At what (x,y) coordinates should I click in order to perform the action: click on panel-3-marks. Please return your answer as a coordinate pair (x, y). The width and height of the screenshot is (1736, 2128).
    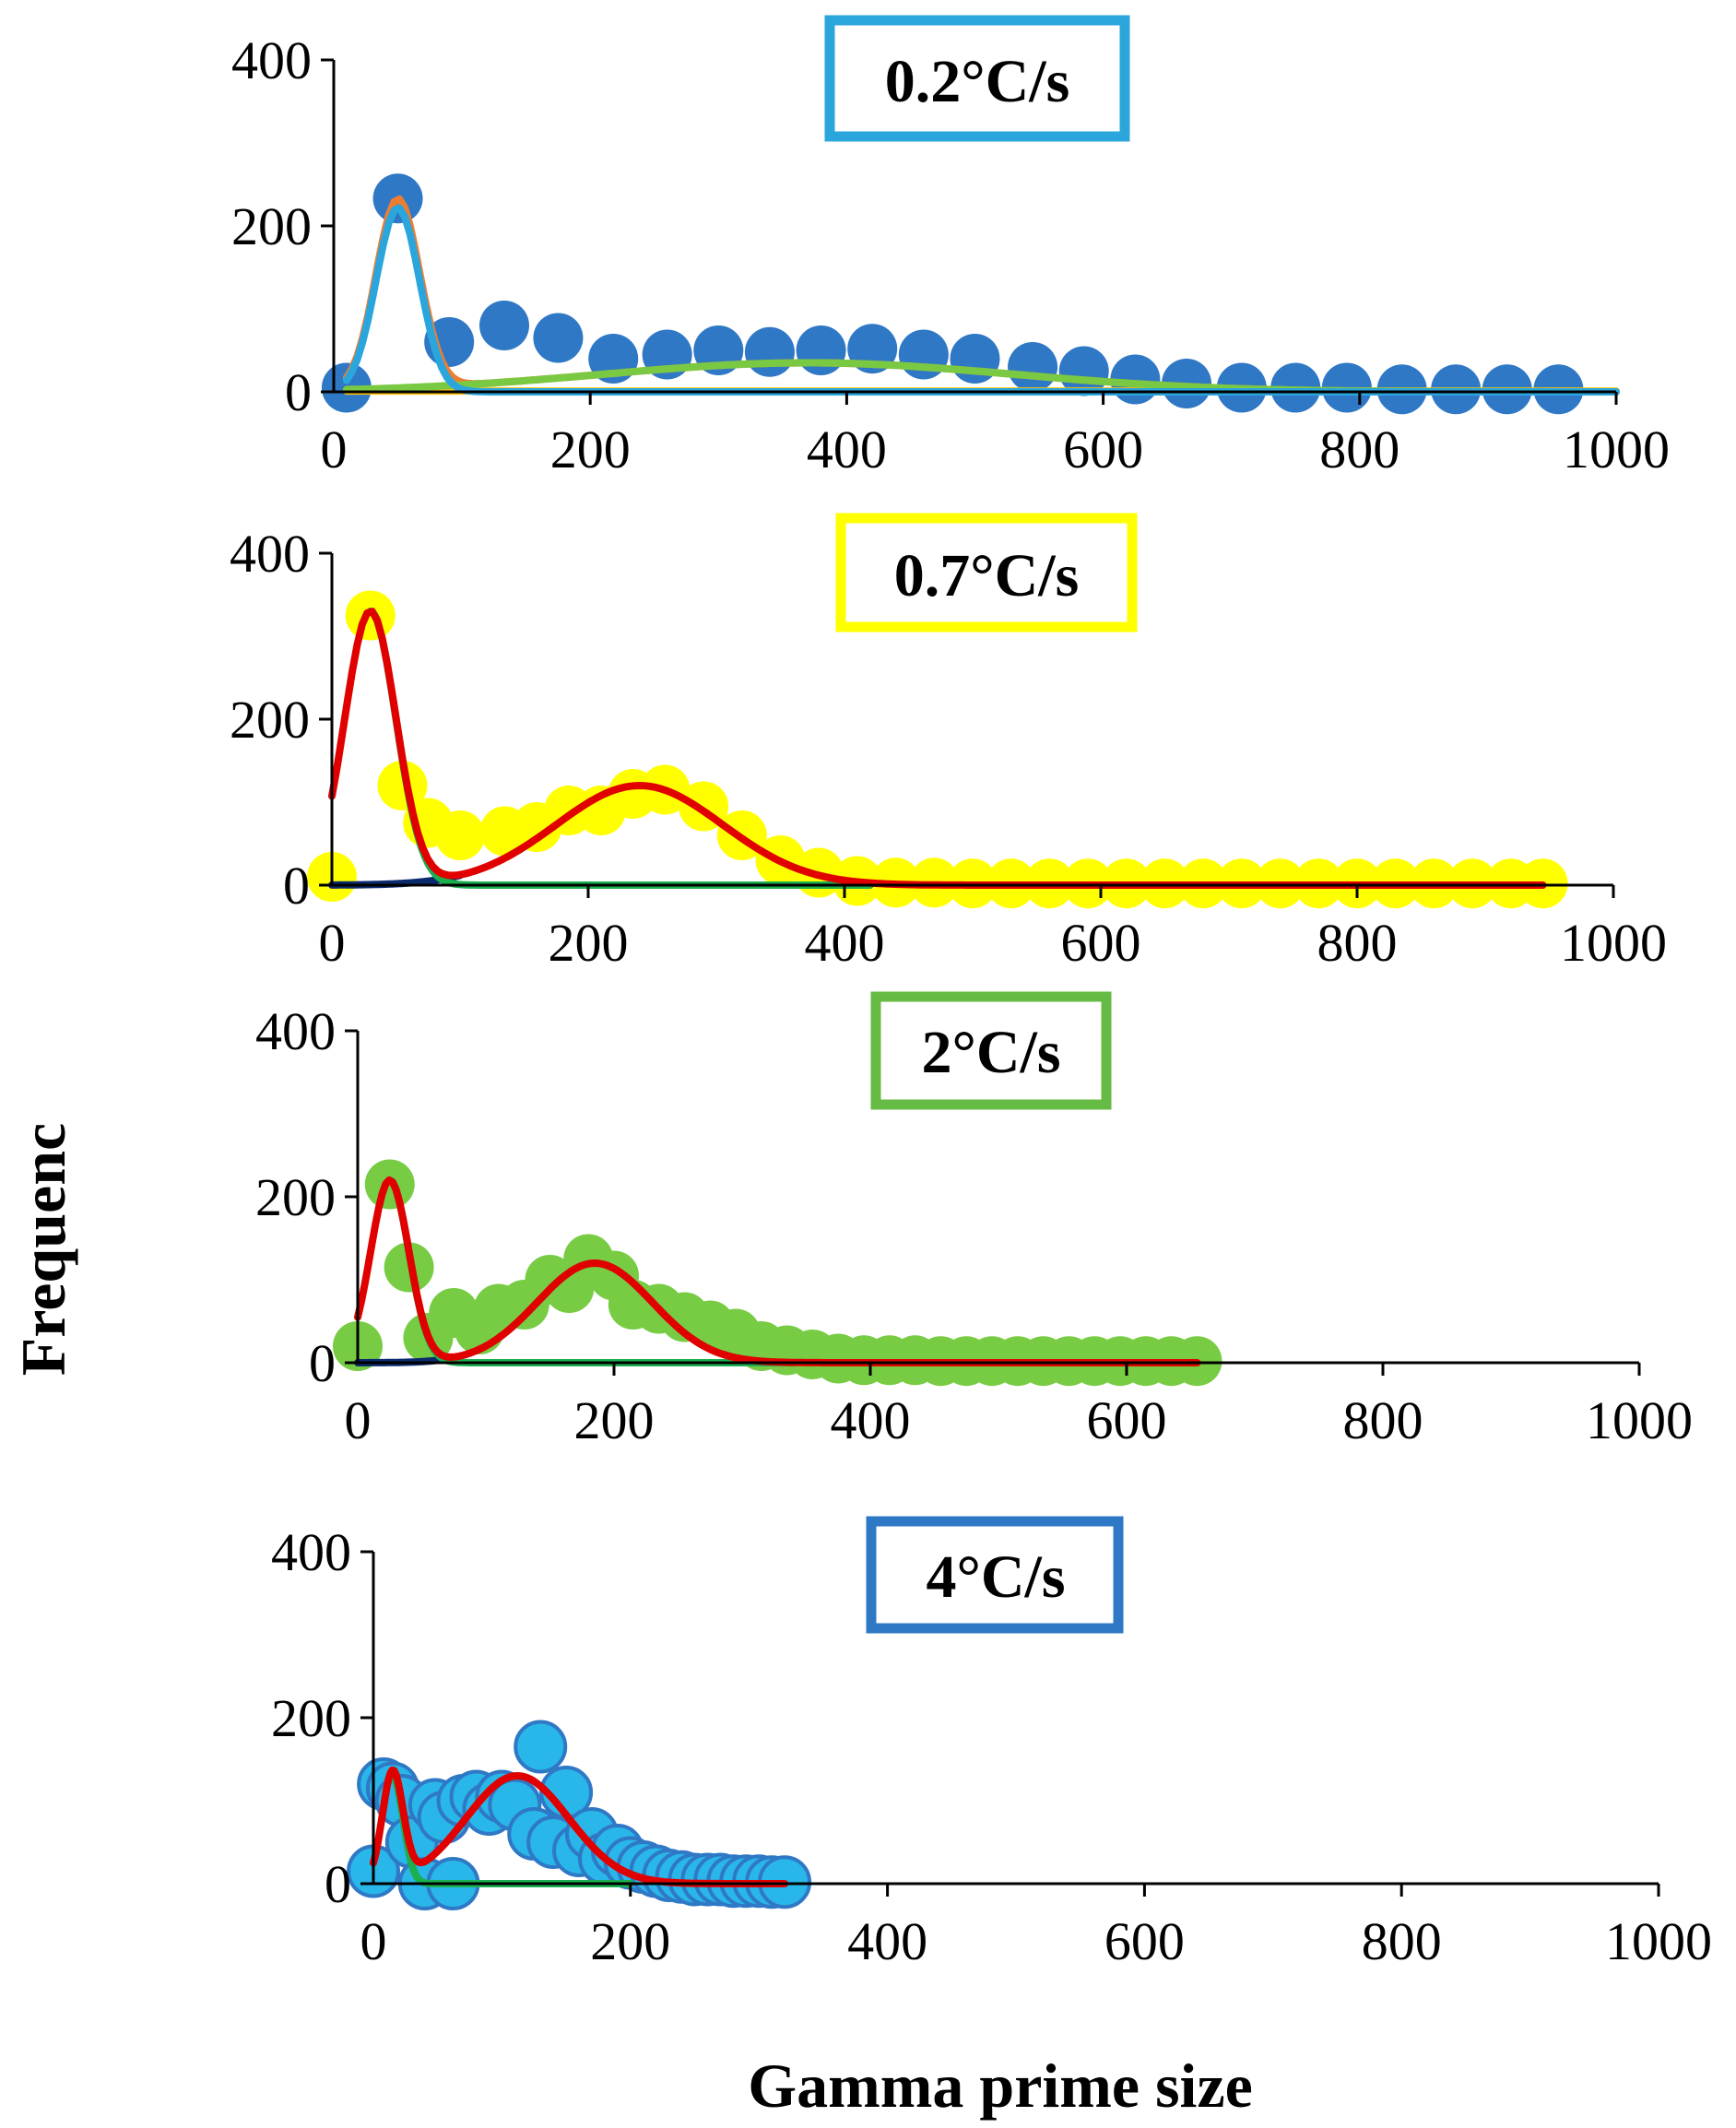
    Looking at the image, I should click on (579, 1815).